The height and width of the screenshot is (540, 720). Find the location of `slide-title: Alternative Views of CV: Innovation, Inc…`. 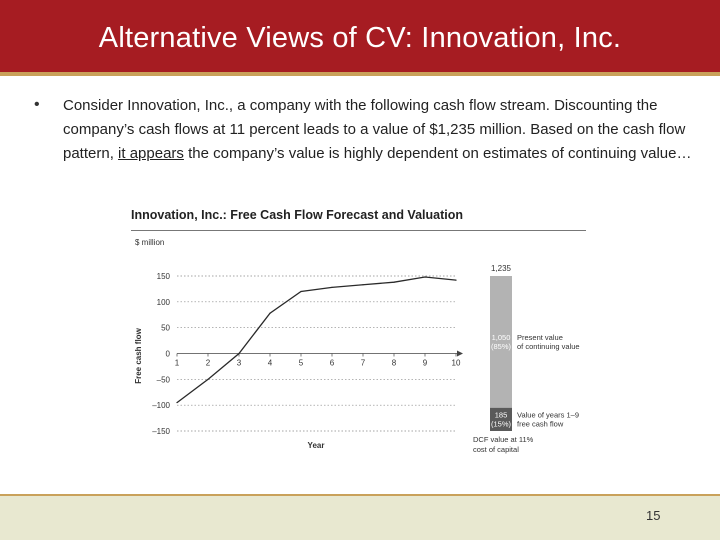

slide-title: Alternative Views of CV: Innovation, Inc… is located at coordinates (360, 38).